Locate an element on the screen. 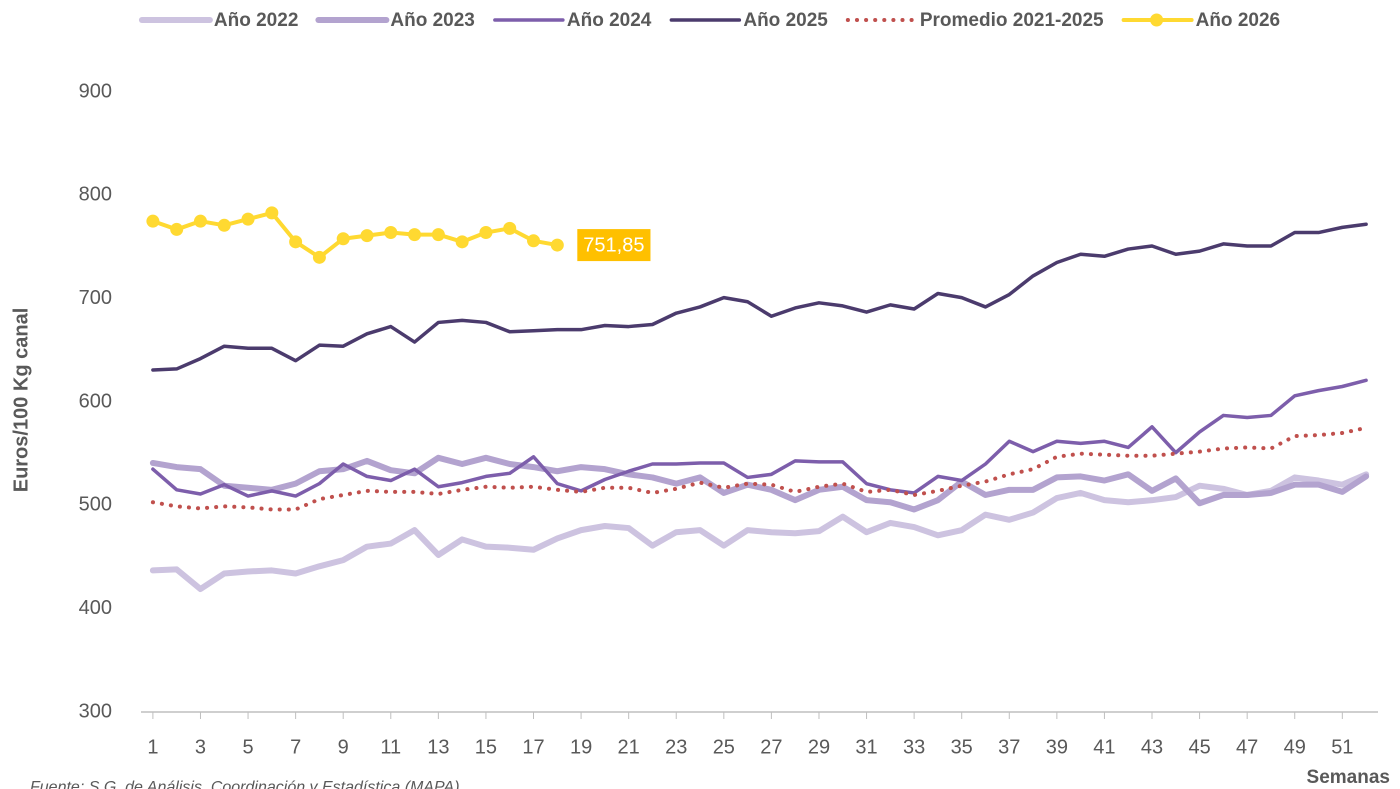  x-tick-label: 27 is located at coordinates (771, 747).